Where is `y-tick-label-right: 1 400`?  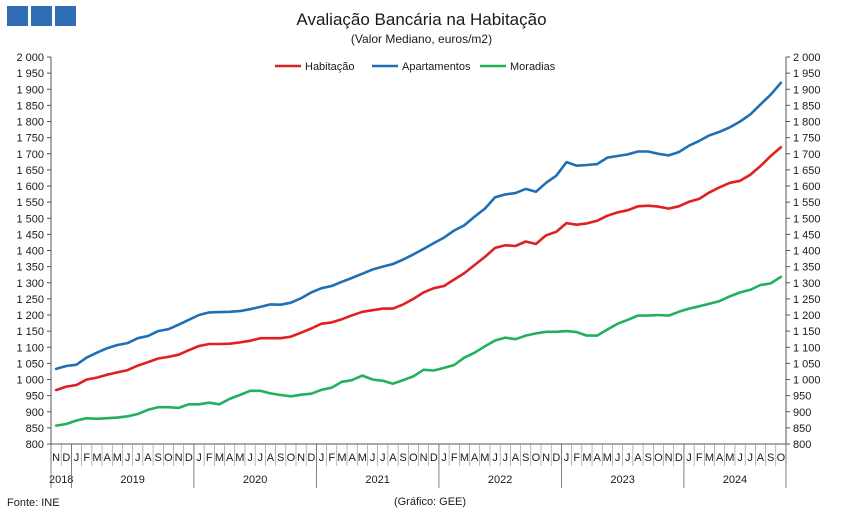
y-tick-label-right: 1 400 is located at coordinates (807, 252).